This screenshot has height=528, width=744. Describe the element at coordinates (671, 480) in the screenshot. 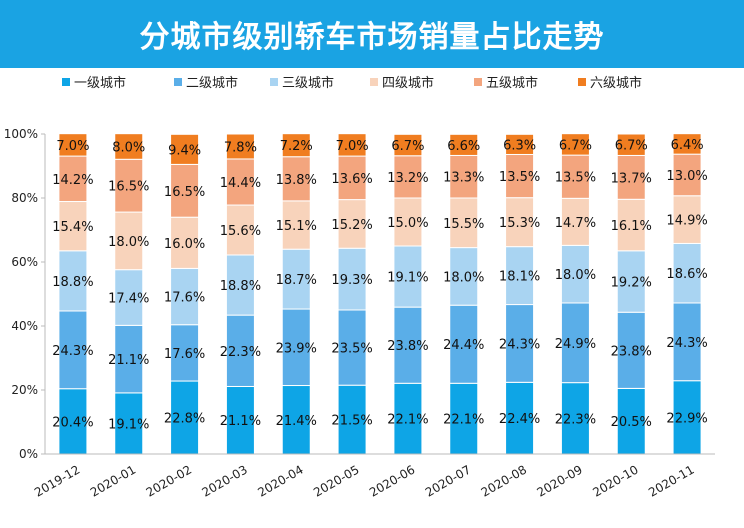

I see `x-tick-label: 2020-11` at that location.